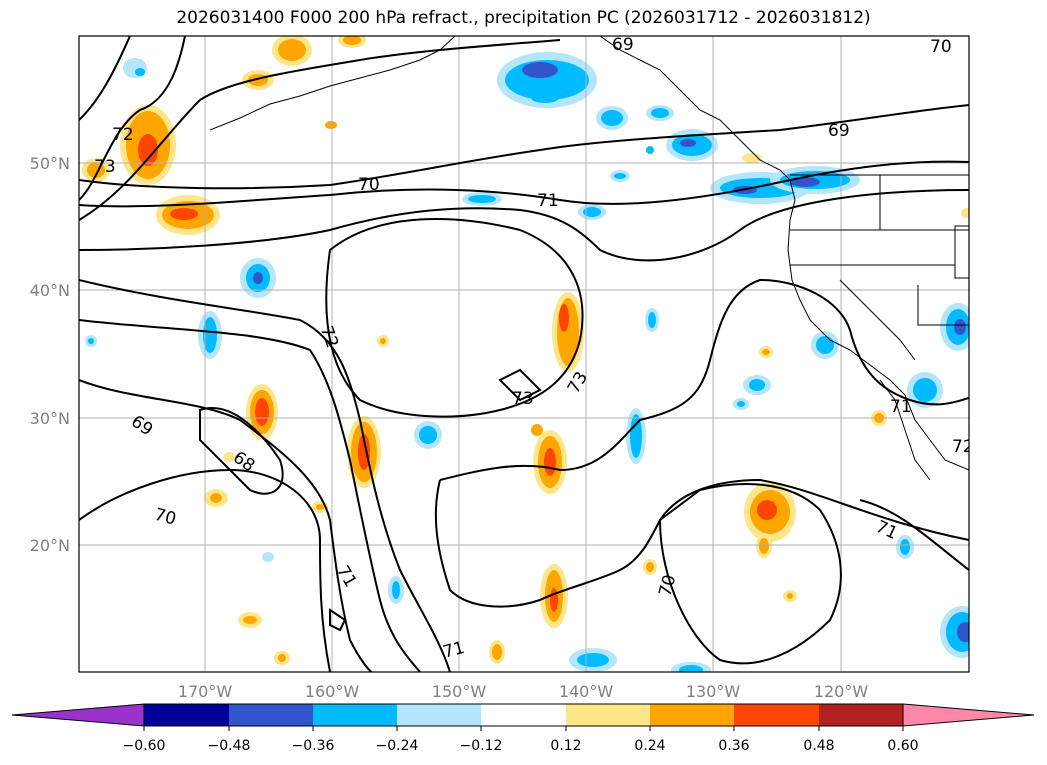 This screenshot has height=765, width=1047. I want to click on colorbar-tick-label: −0.24, so click(397, 746).